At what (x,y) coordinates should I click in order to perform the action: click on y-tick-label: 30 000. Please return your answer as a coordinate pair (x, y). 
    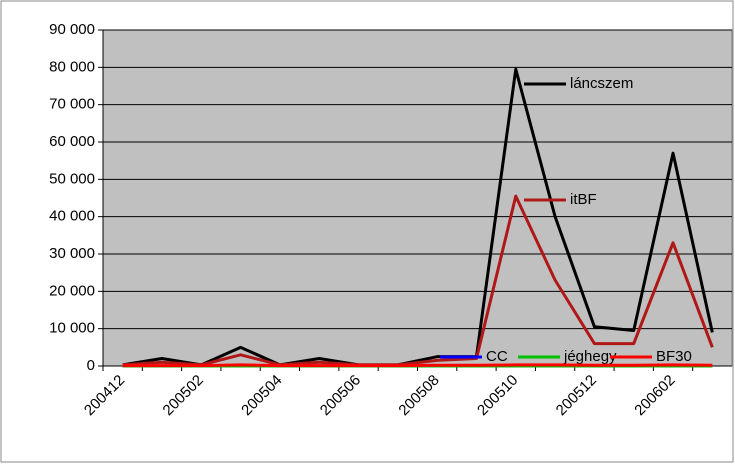
    Looking at the image, I should click on (72, 253).